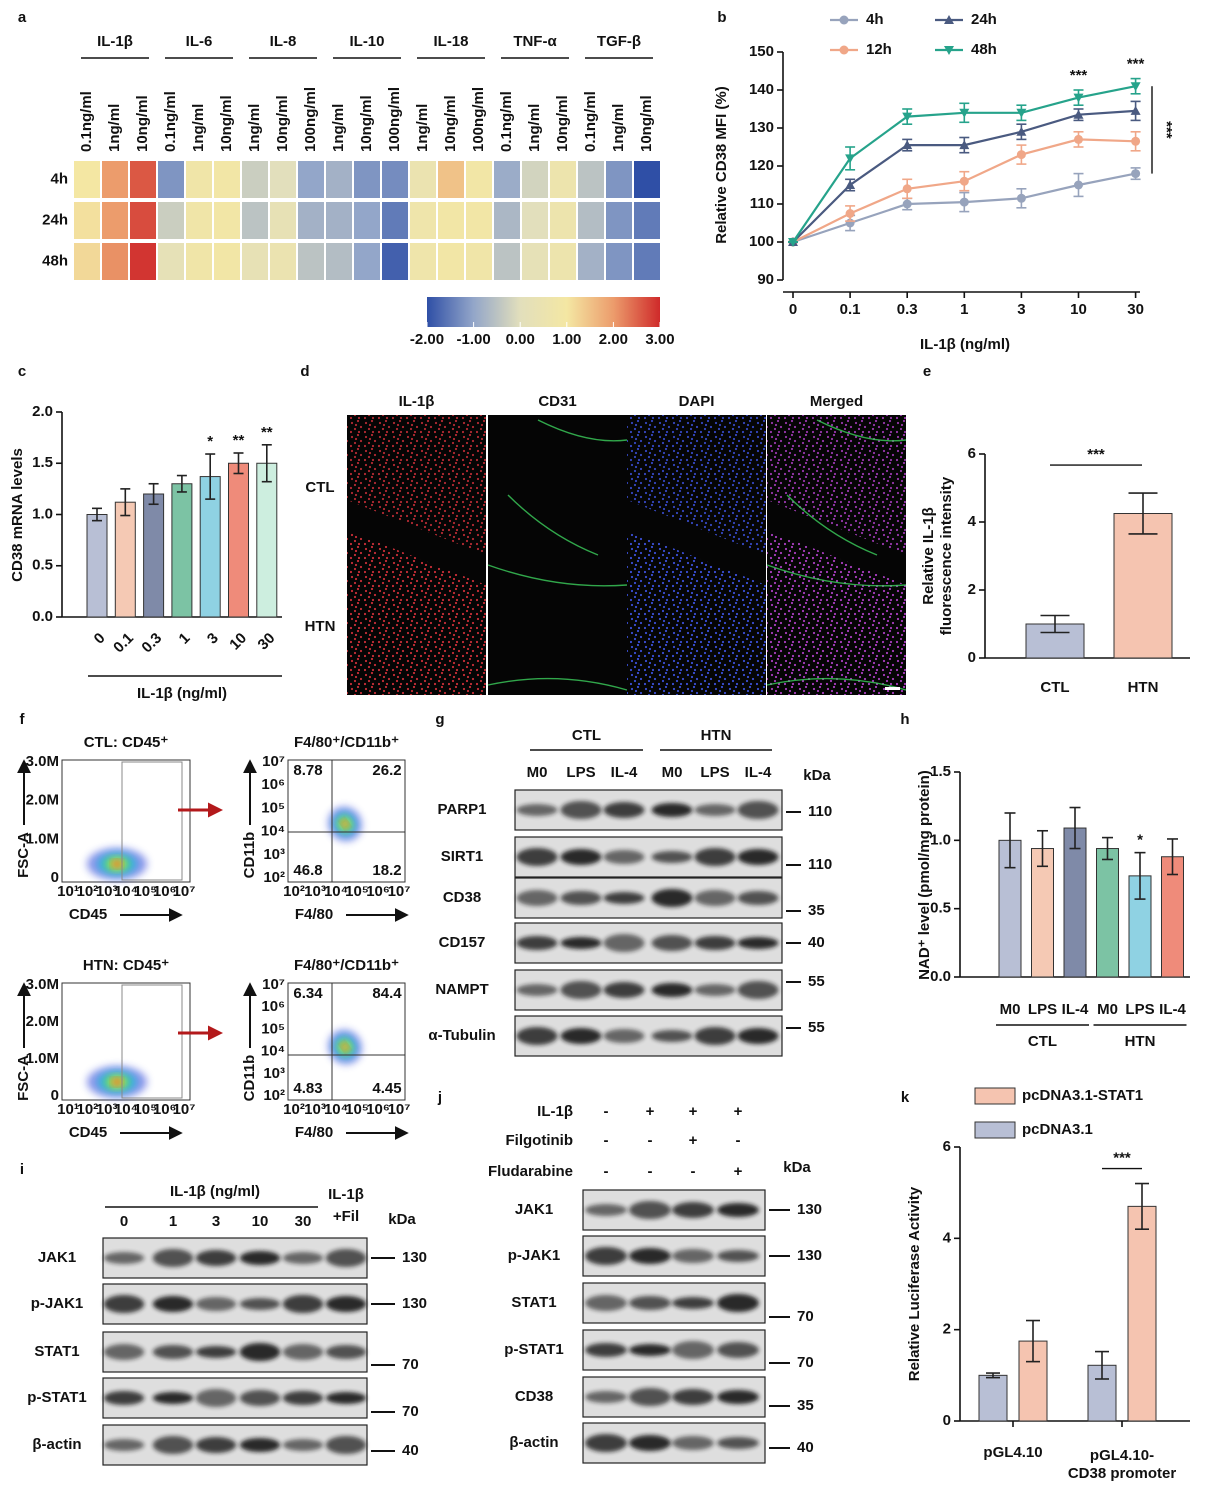 This screenshot has height=1494, width=1212. Describe the element at coordinates (22, 371) in the screenshot. I see `panel-letter: c` at that location.